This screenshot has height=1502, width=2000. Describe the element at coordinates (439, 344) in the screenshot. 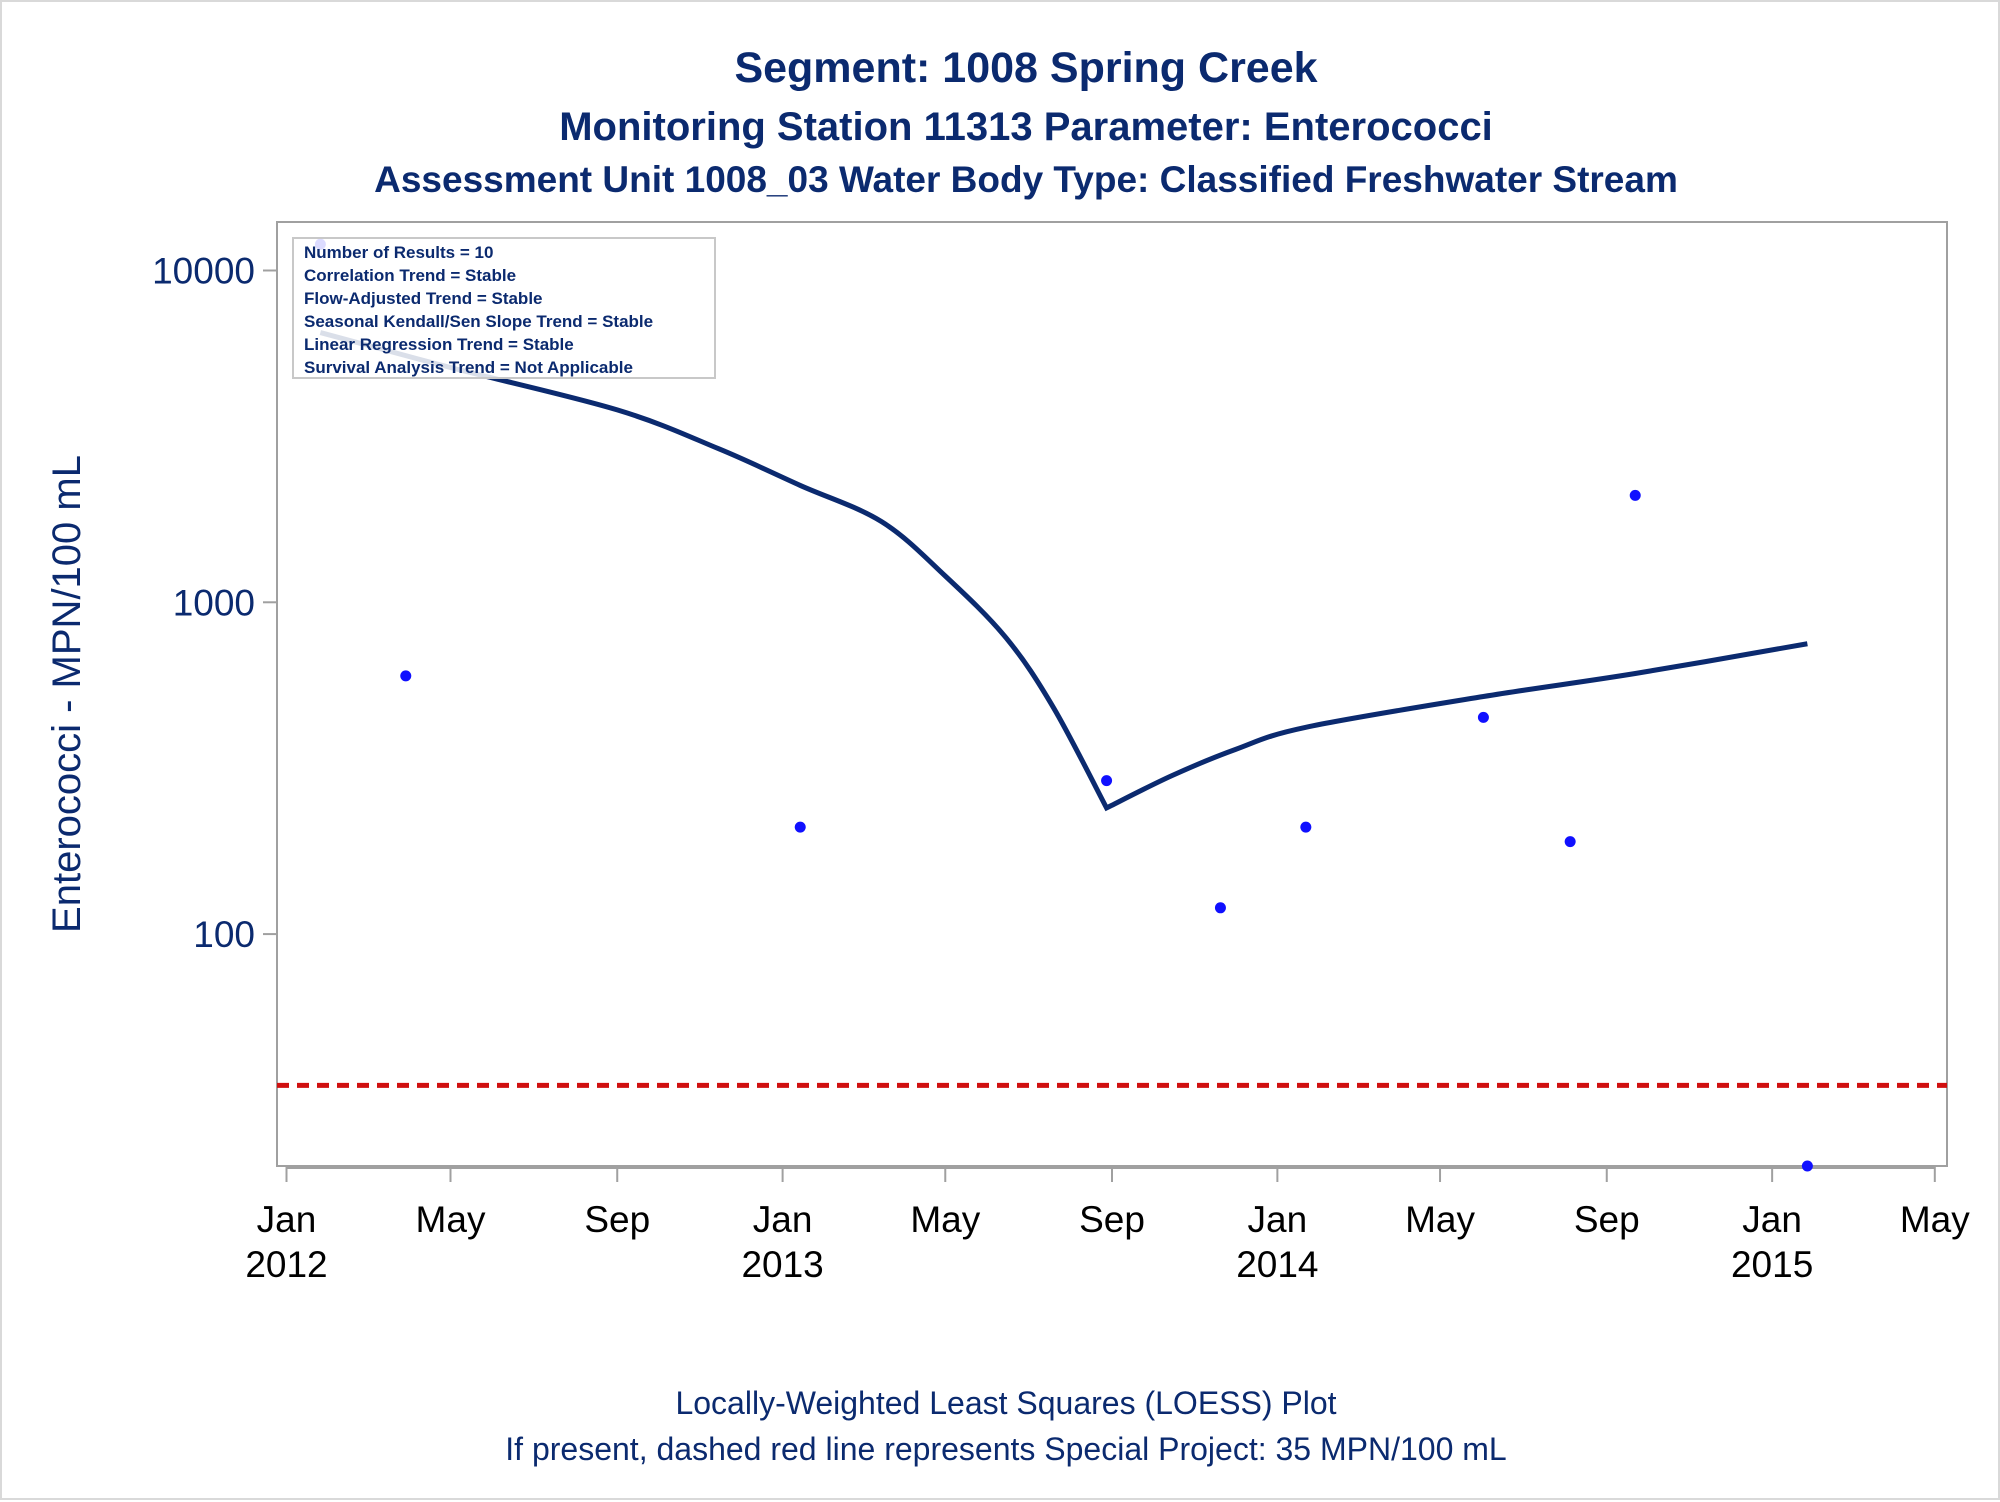

I see `inset-line: Linear Regression Trend = Stable` at that location.